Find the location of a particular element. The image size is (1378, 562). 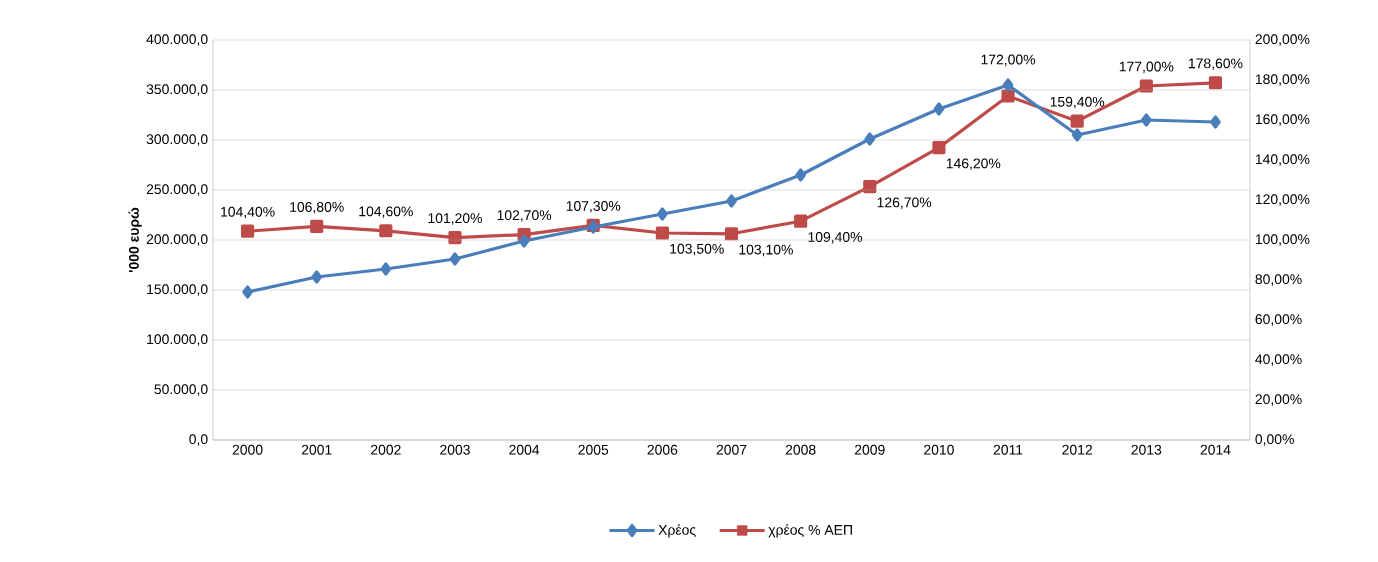

y2-tick-label: 60,00% is located at coordinates (1278, 320).